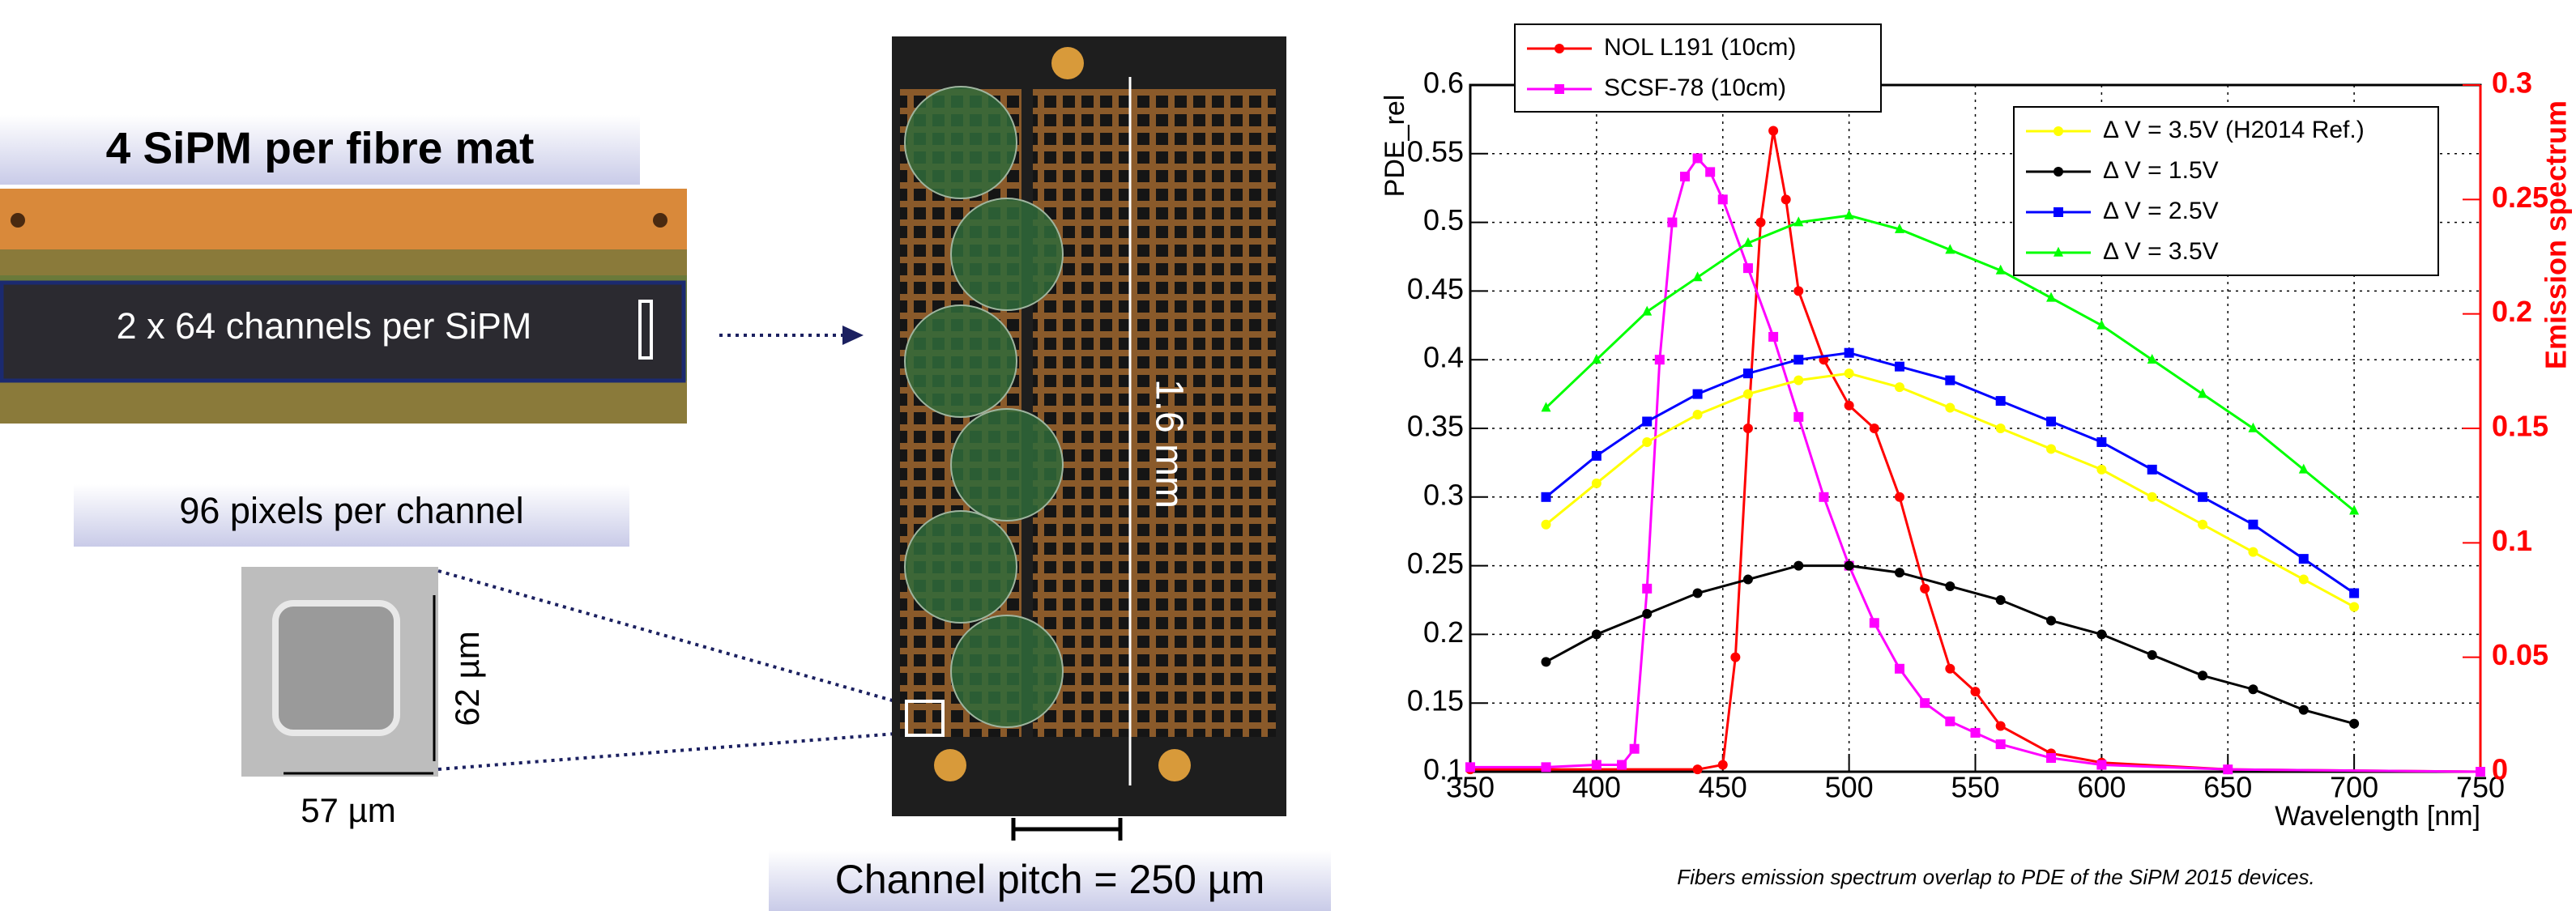 The image size is (2576, 911). I want to click on hole, so click(660, 220).